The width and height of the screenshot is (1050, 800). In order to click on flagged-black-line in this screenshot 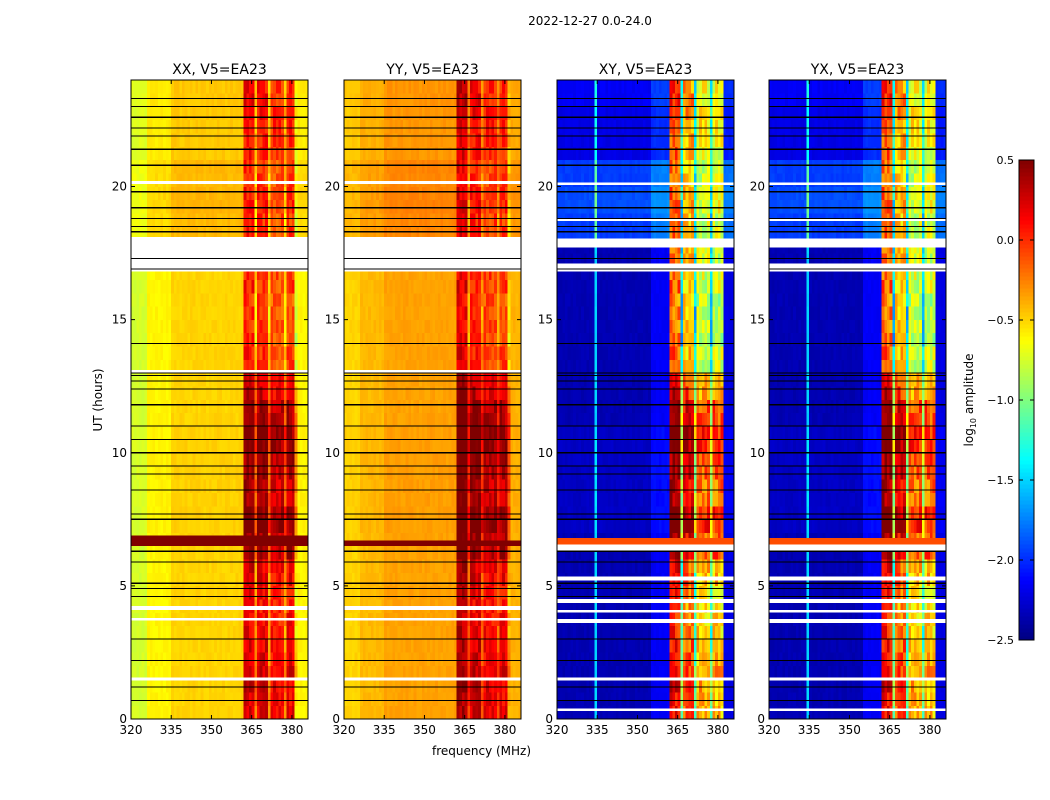, I will do `click(219, 389)`.